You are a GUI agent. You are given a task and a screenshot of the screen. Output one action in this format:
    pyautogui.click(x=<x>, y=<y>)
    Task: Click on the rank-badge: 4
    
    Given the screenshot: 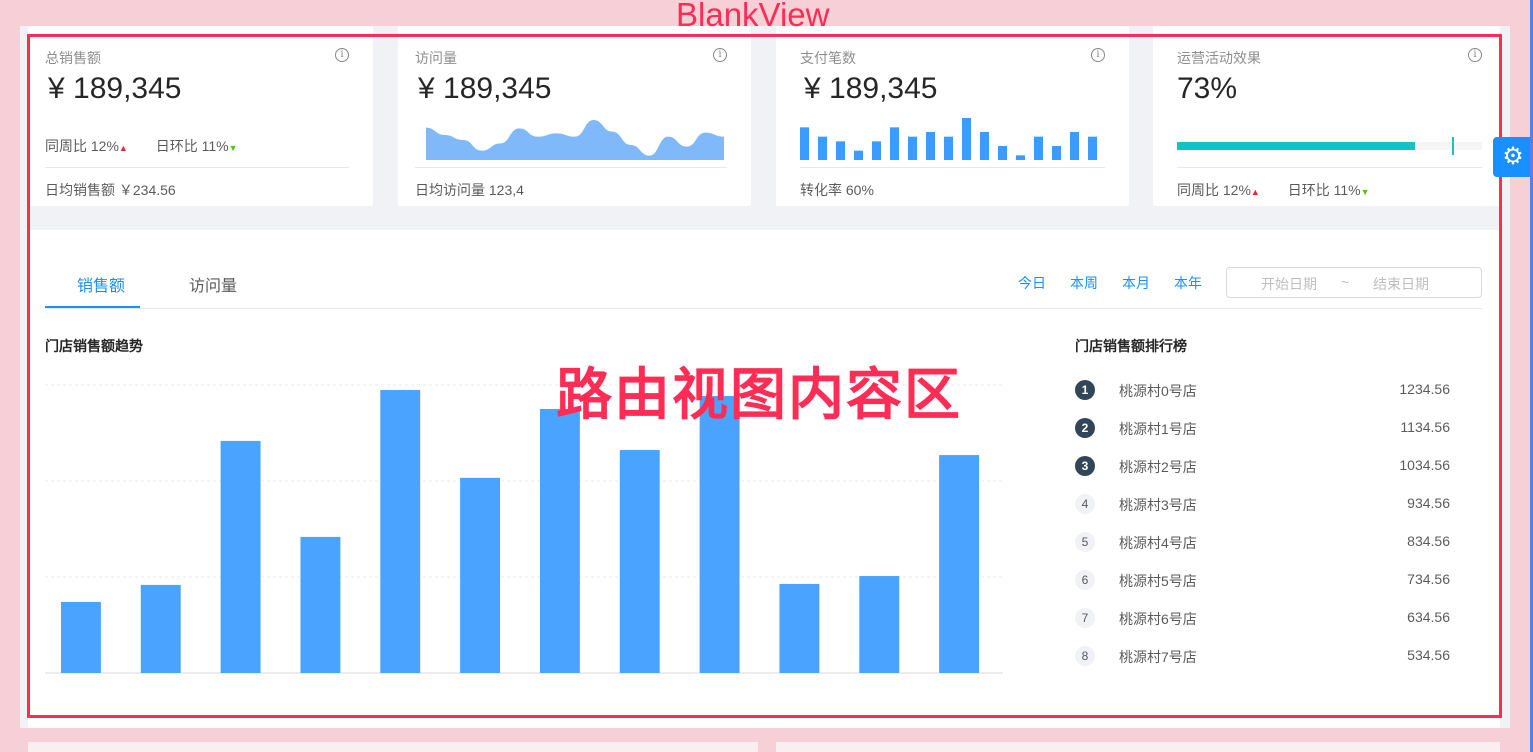 What is the action you would take?
    pyautogui.click(x=1085, y=504)
    